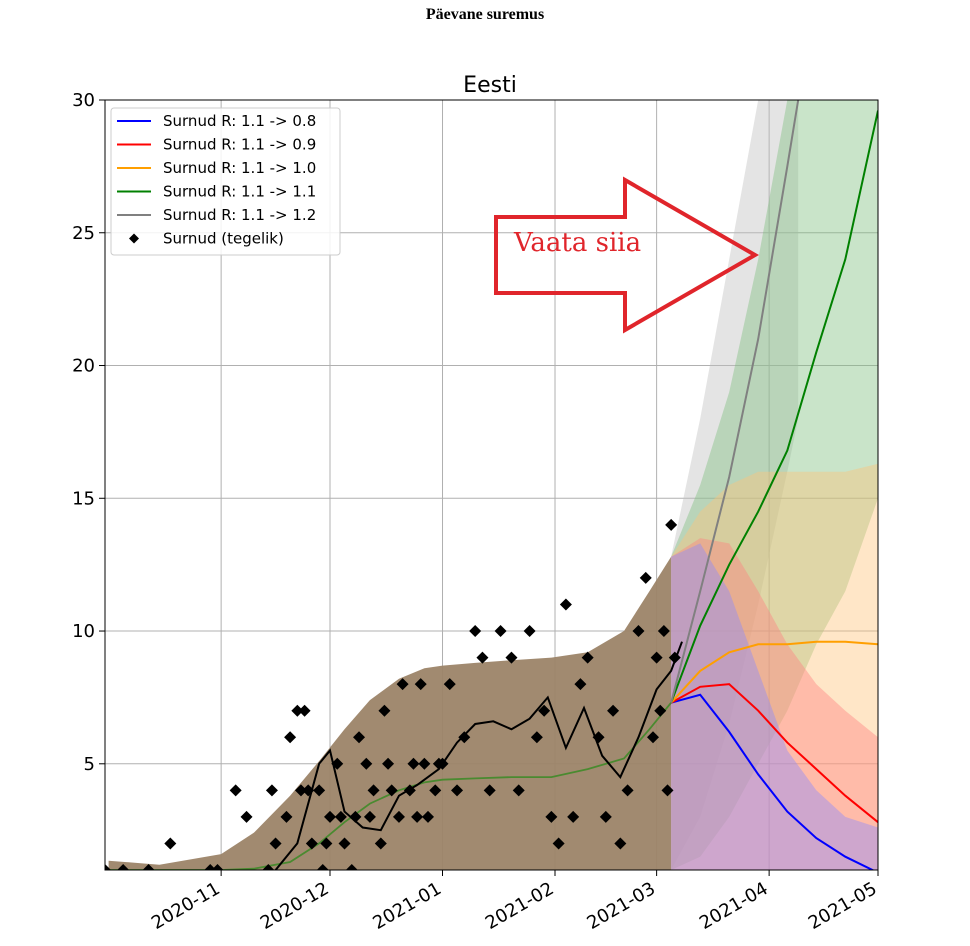 The width and height of the screenshot is (970, 946). What do you see at coordinates (239, 145) in the screenshot?
I see `legend-label: Surnud R: 1.1 -> 0.9` at bounding box center [239, 145].